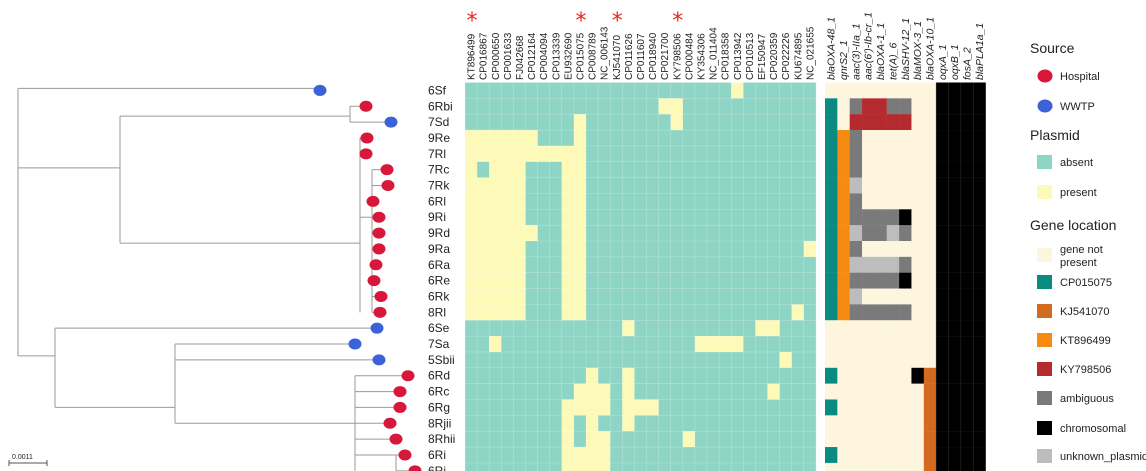 This screenshot has height=471, width=1146. What do you see at coordinates (400, 407) in the screenshot?
I see `tip-marker-6rg` at bounding box center [400, 407].